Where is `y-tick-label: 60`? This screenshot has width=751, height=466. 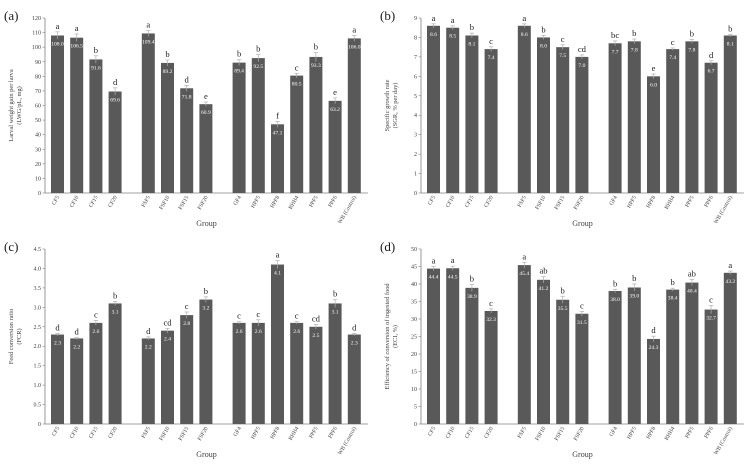
y-tick-label: 60 is located at coordinates (38, 107).